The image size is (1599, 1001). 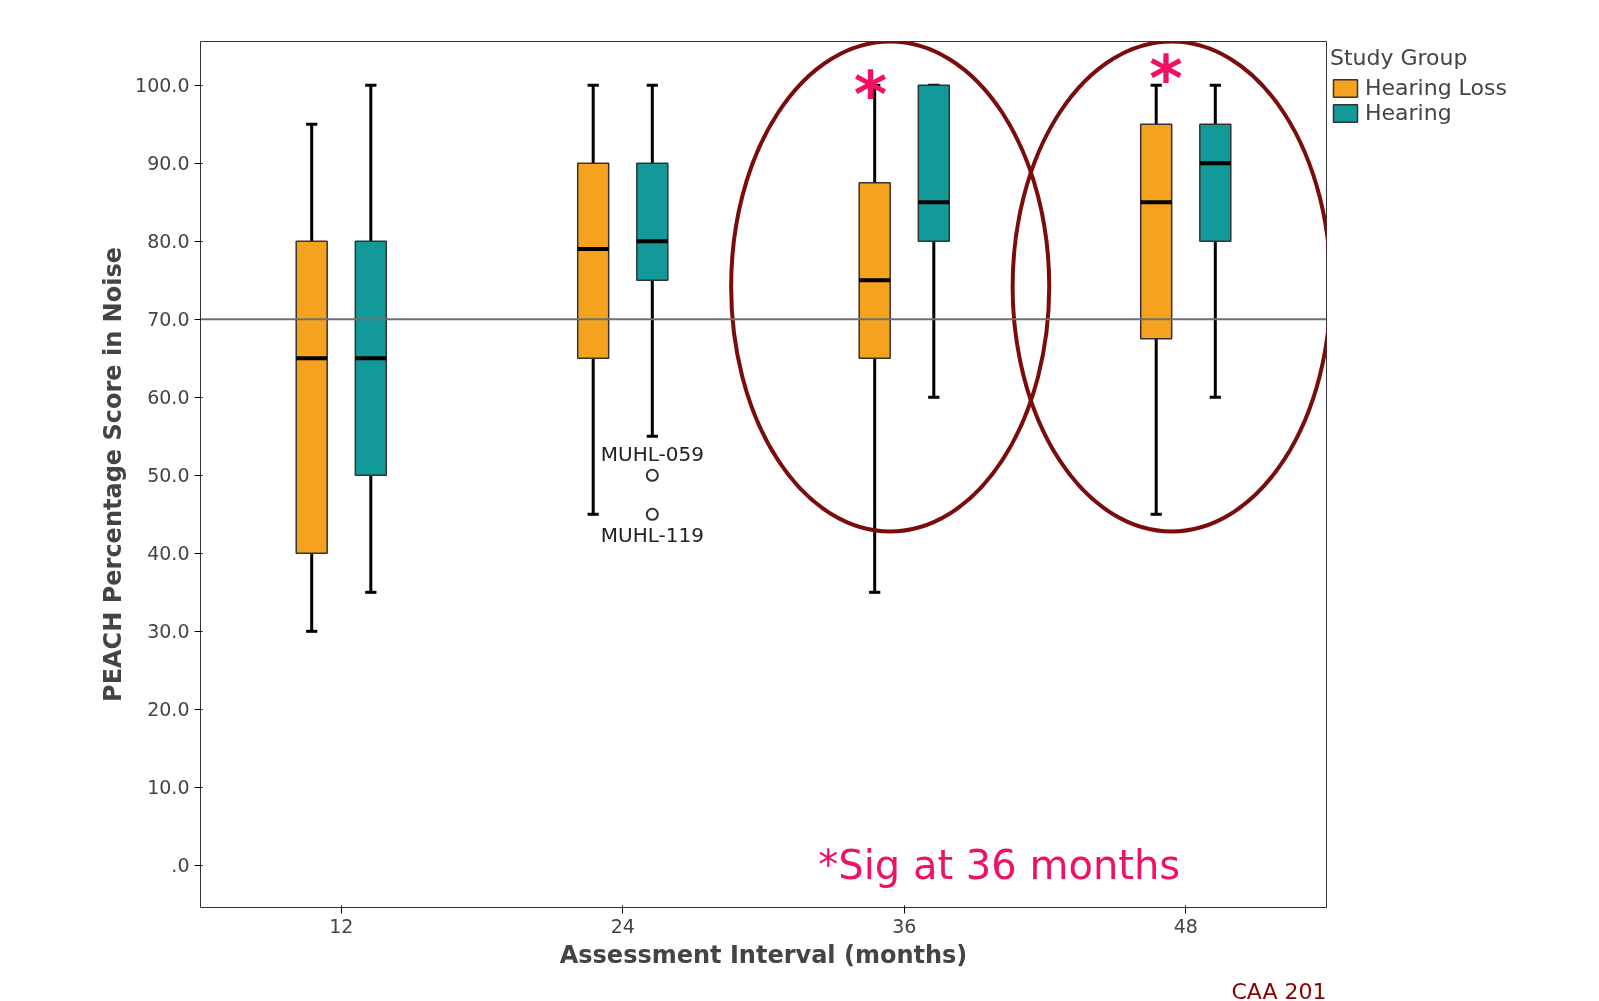 I want to click on legend-title: Study Group, so click(x=1399, y=57).